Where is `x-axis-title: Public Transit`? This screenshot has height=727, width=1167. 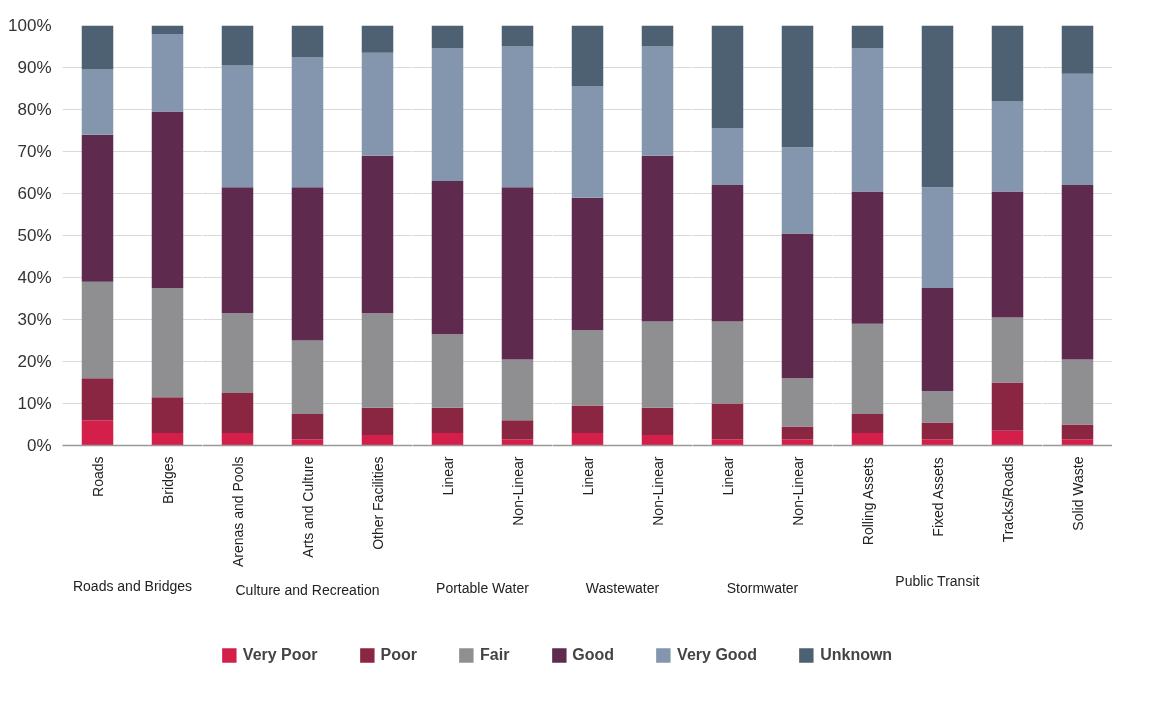 x-axis-title: Public Transit is located at coordinates (937, 581).